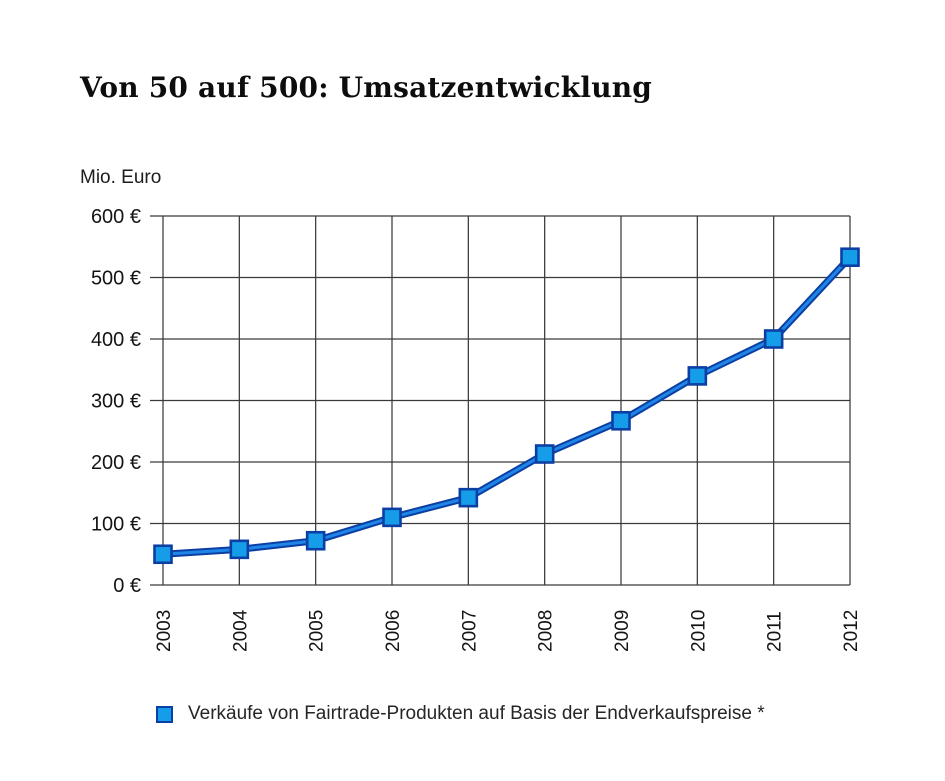  I want to click on legend-marker-swatch, so click(164, 714).